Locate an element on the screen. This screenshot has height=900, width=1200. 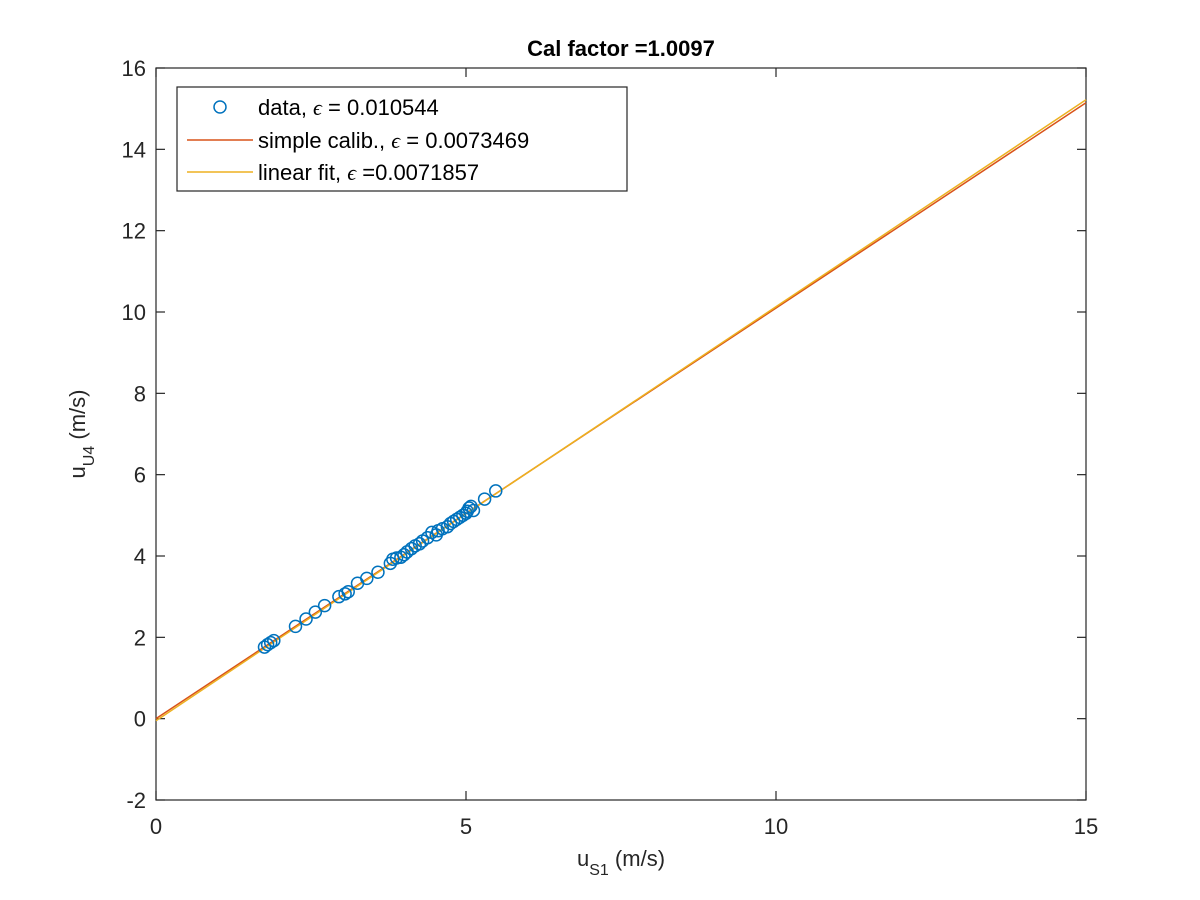
y-axis-label-base: u is located at coordinates (77, 472).